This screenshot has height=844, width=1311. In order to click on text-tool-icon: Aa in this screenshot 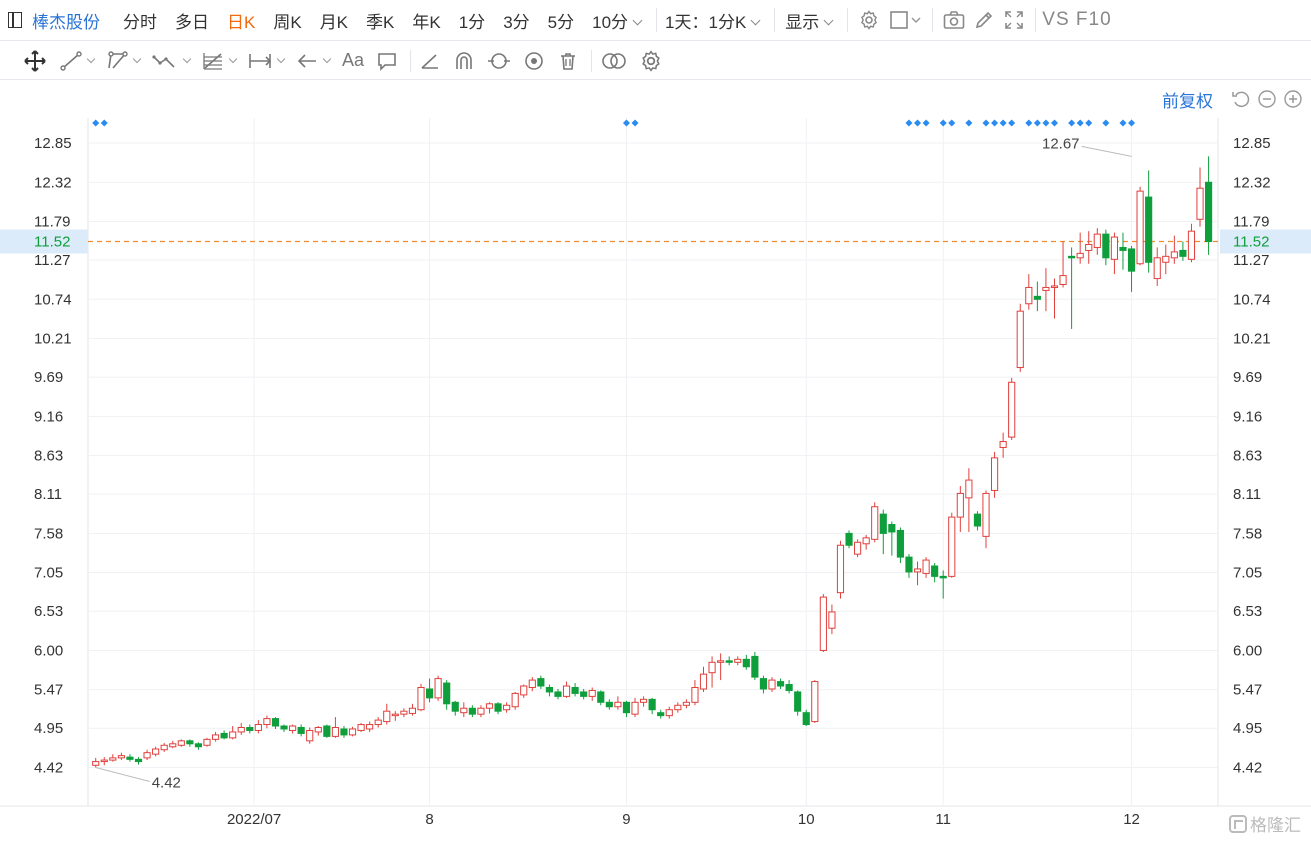, I will do `click(353, 60)`.